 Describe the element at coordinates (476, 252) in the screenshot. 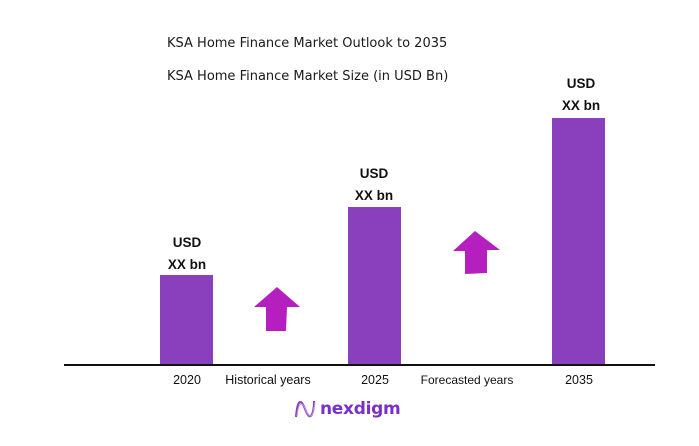

I see `forecast-growth-arrow-icon` at that location.